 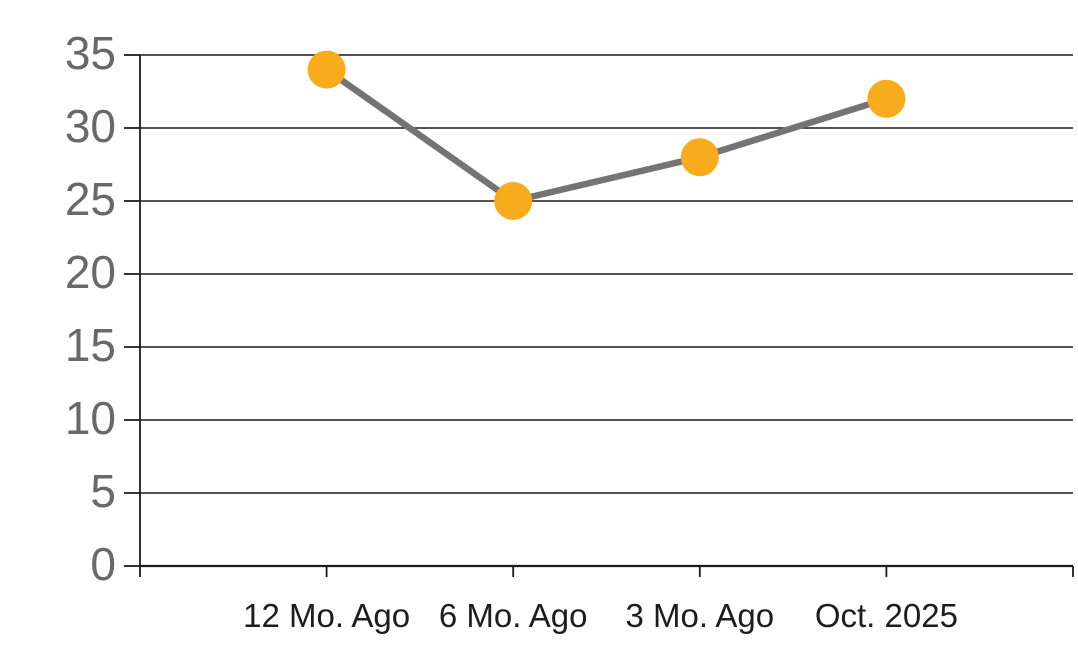 I want to click on y-tick-label-0: 0, so click(x=103, y=564).